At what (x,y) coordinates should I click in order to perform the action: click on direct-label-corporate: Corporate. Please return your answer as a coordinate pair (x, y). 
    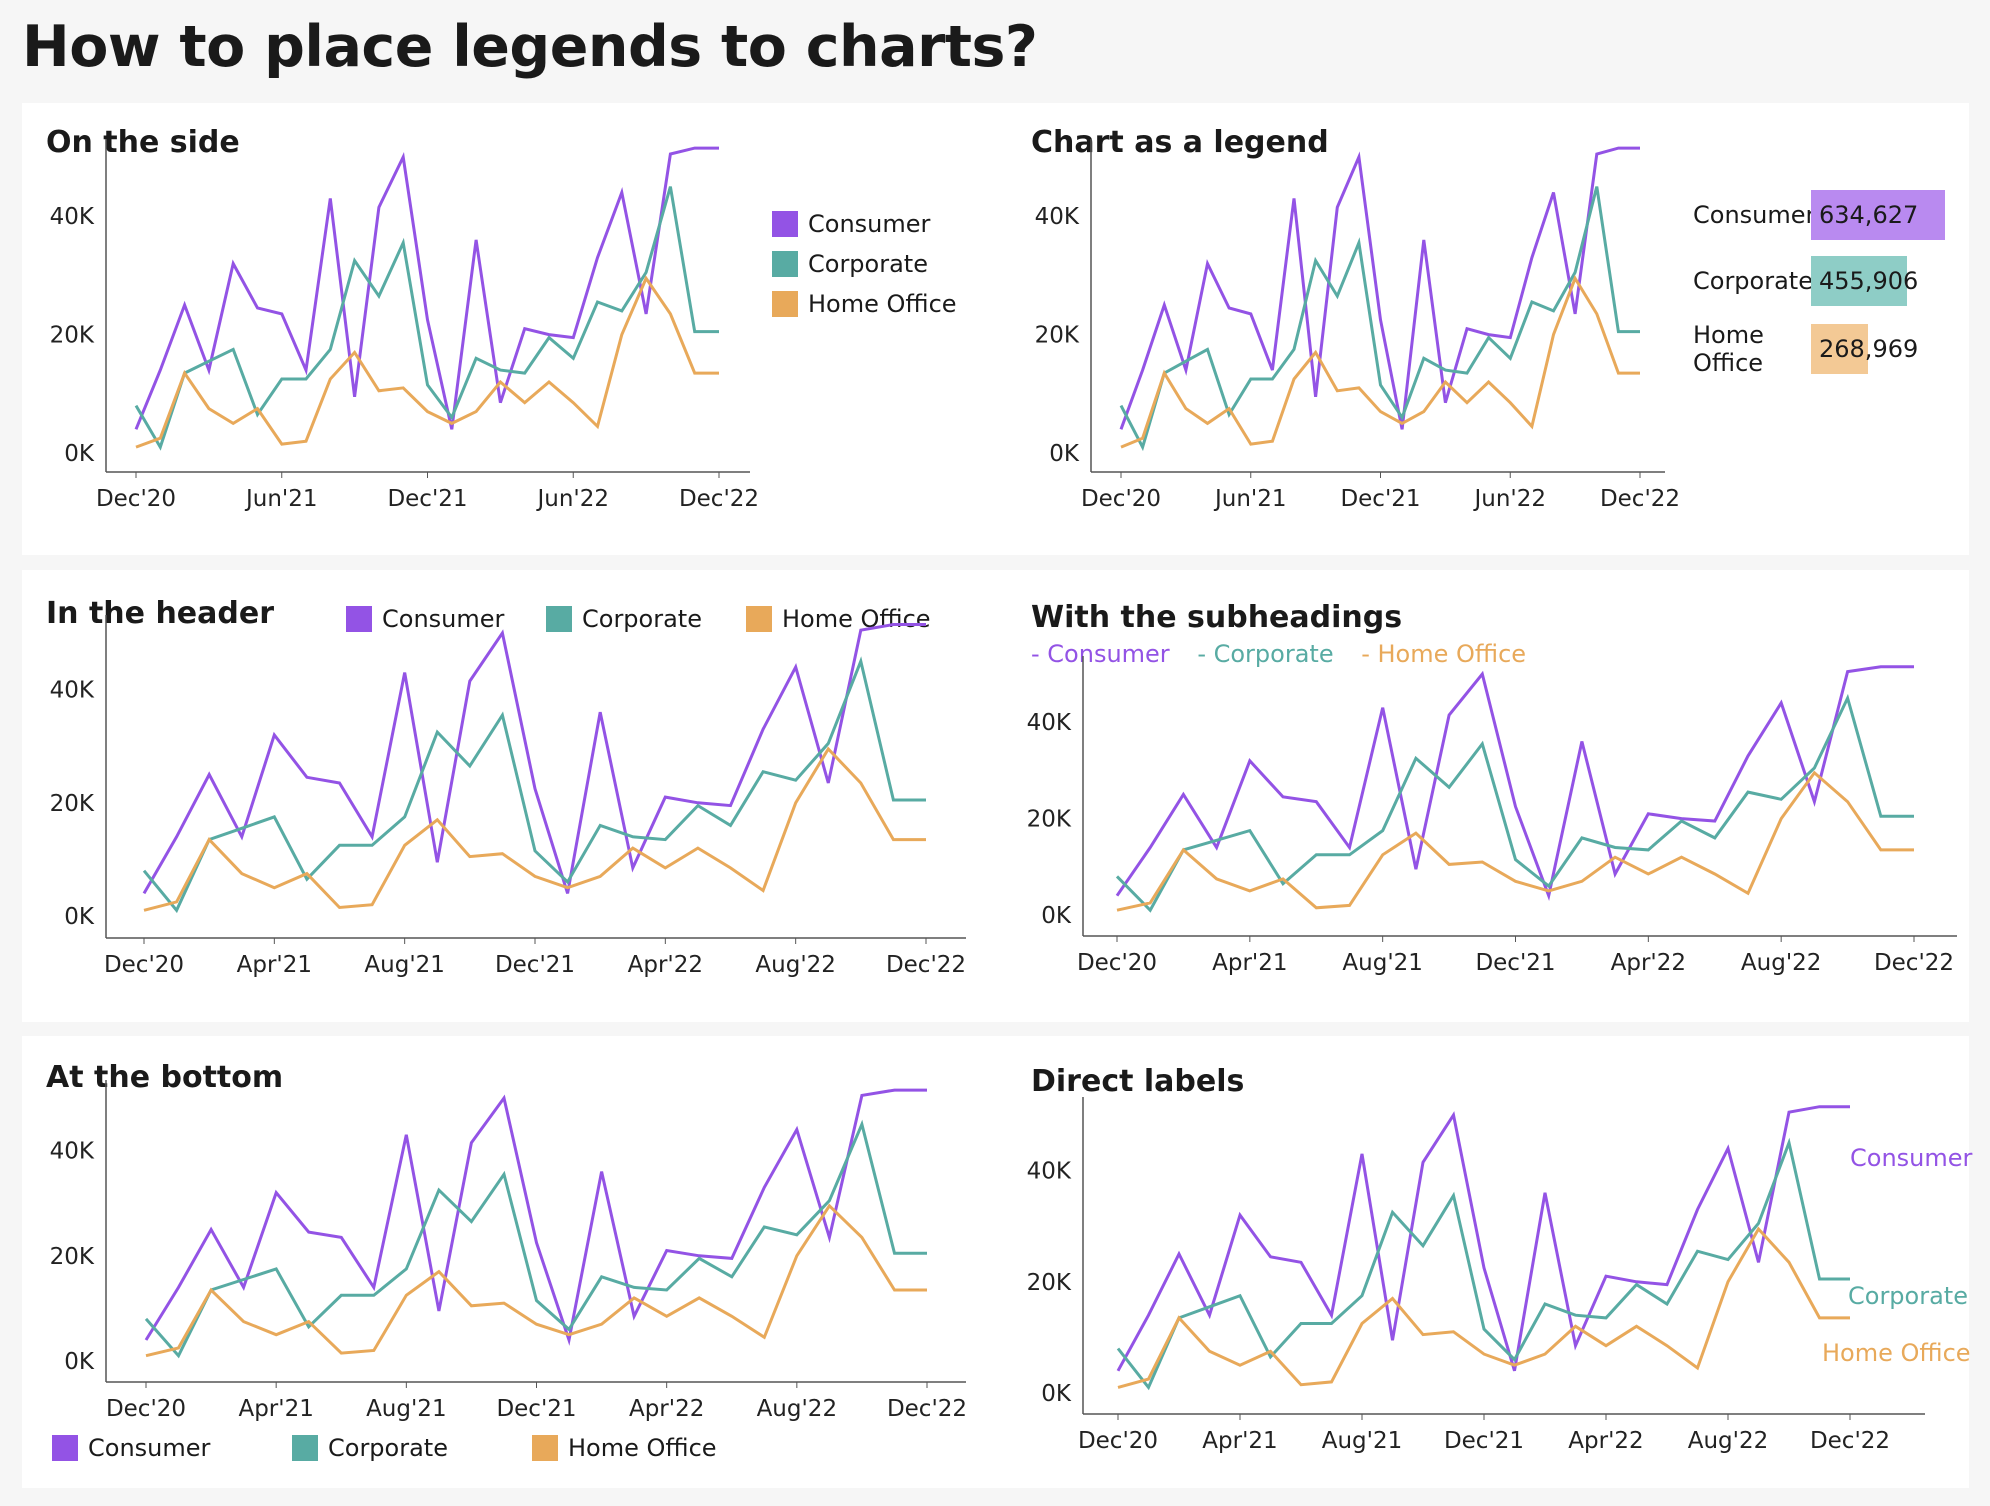
    Looking at the image, I should click on (1908, 1296).